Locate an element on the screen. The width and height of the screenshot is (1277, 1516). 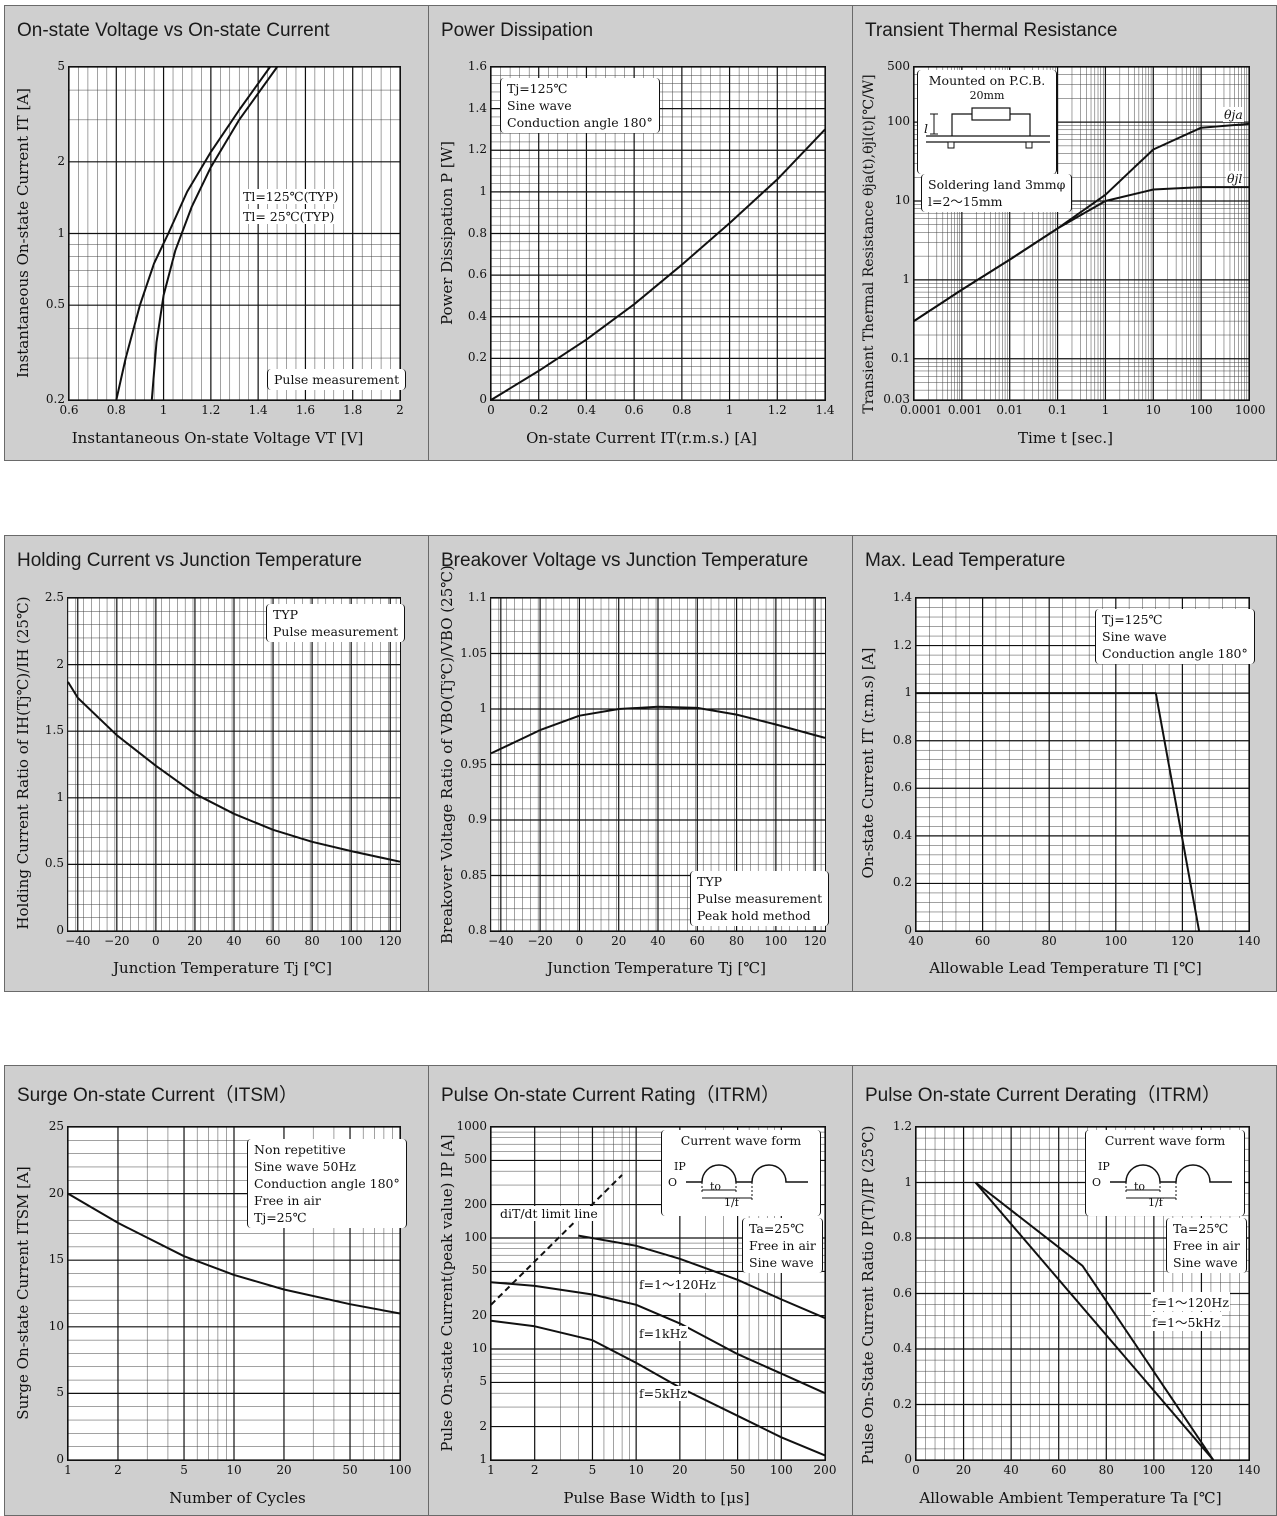
x-tick-label: 20 is located at coordinates (963, 1470).